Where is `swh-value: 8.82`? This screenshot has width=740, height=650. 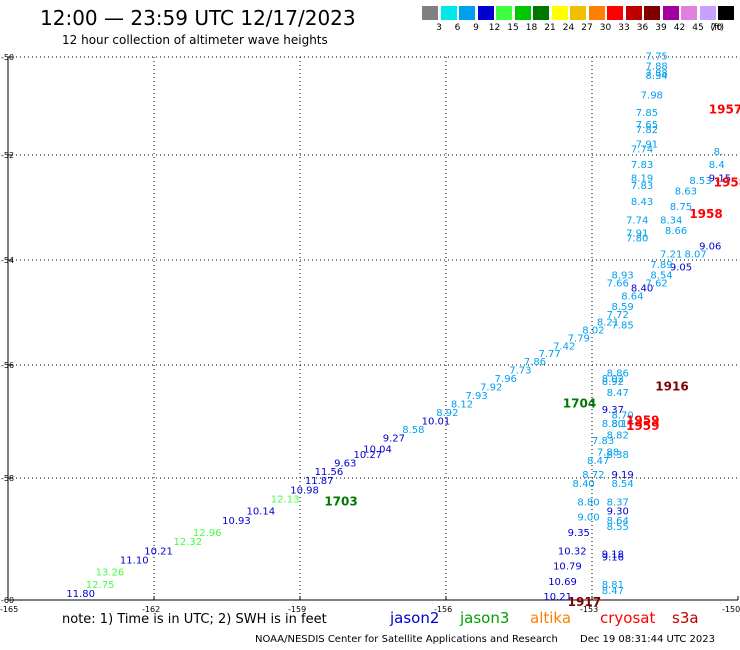 swh-value: 8.82 is located at coordinates (618, 435).